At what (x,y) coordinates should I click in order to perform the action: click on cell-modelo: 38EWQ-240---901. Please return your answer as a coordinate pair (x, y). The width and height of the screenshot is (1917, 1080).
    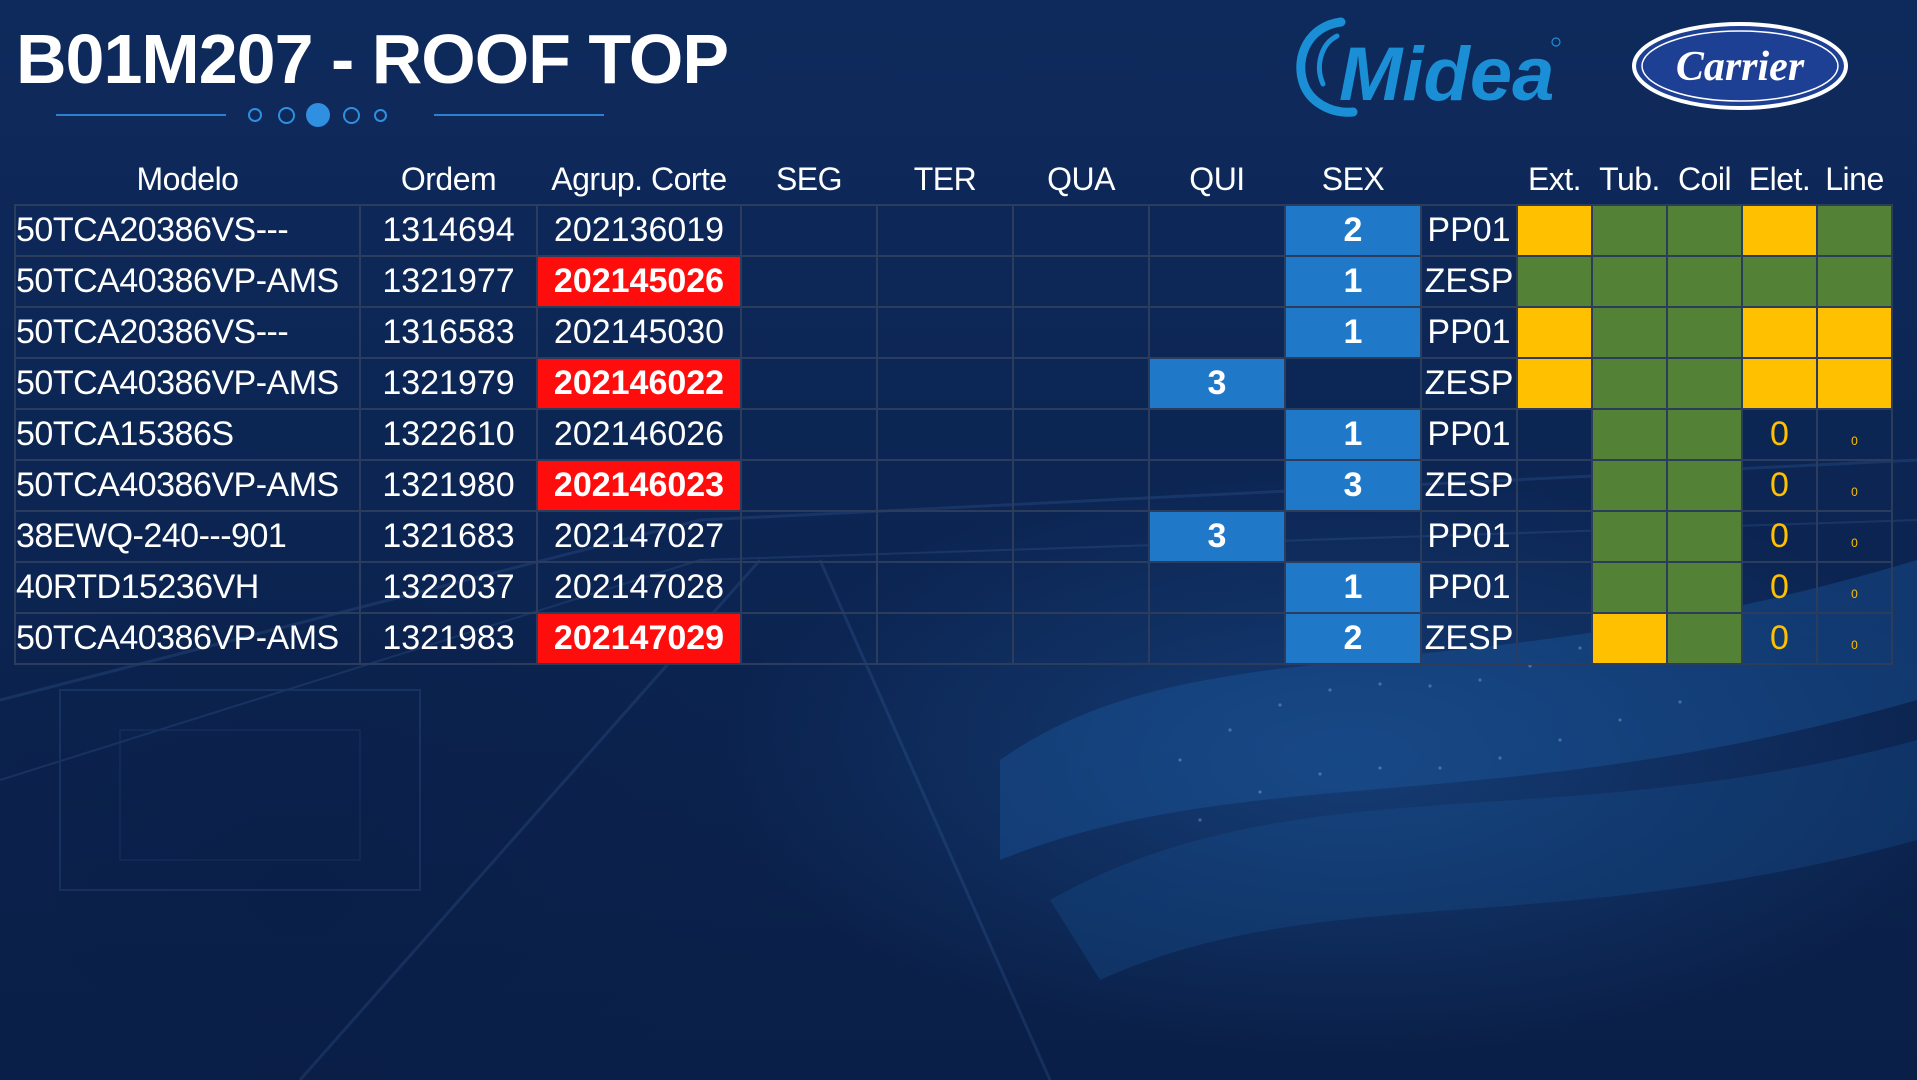
    Looking at the image, I should click on (187, 536).